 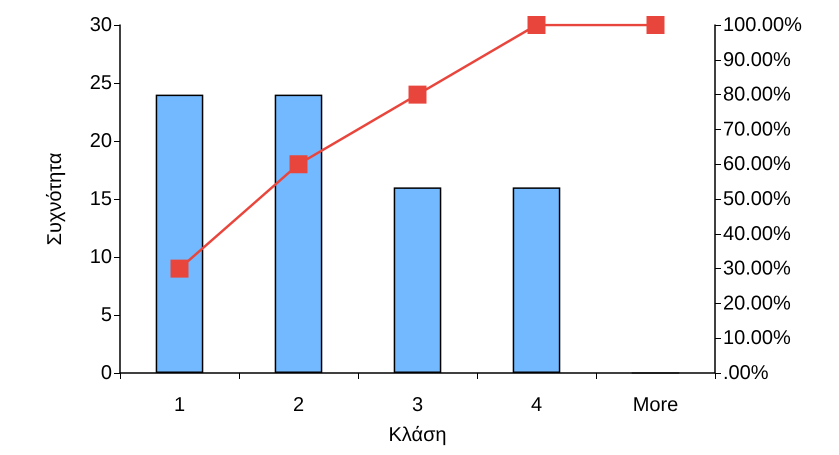 I want to click on y2-tick-label: 80.00%, so click(x=757, y=95).